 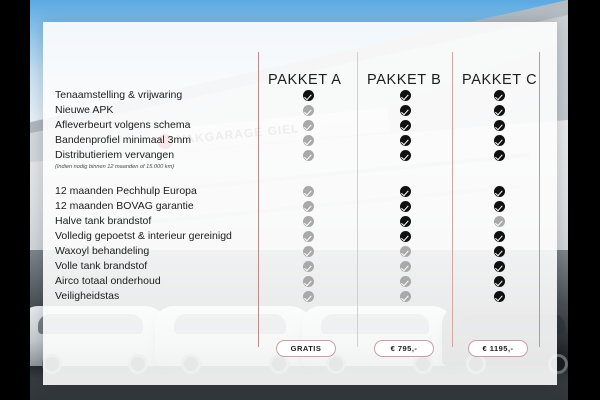 What do you see at coordinates (123, 140) in the screenshot?
I see `feature-label: Bandenprofiel minimaal 3mm` at bounding box center [123, 140].